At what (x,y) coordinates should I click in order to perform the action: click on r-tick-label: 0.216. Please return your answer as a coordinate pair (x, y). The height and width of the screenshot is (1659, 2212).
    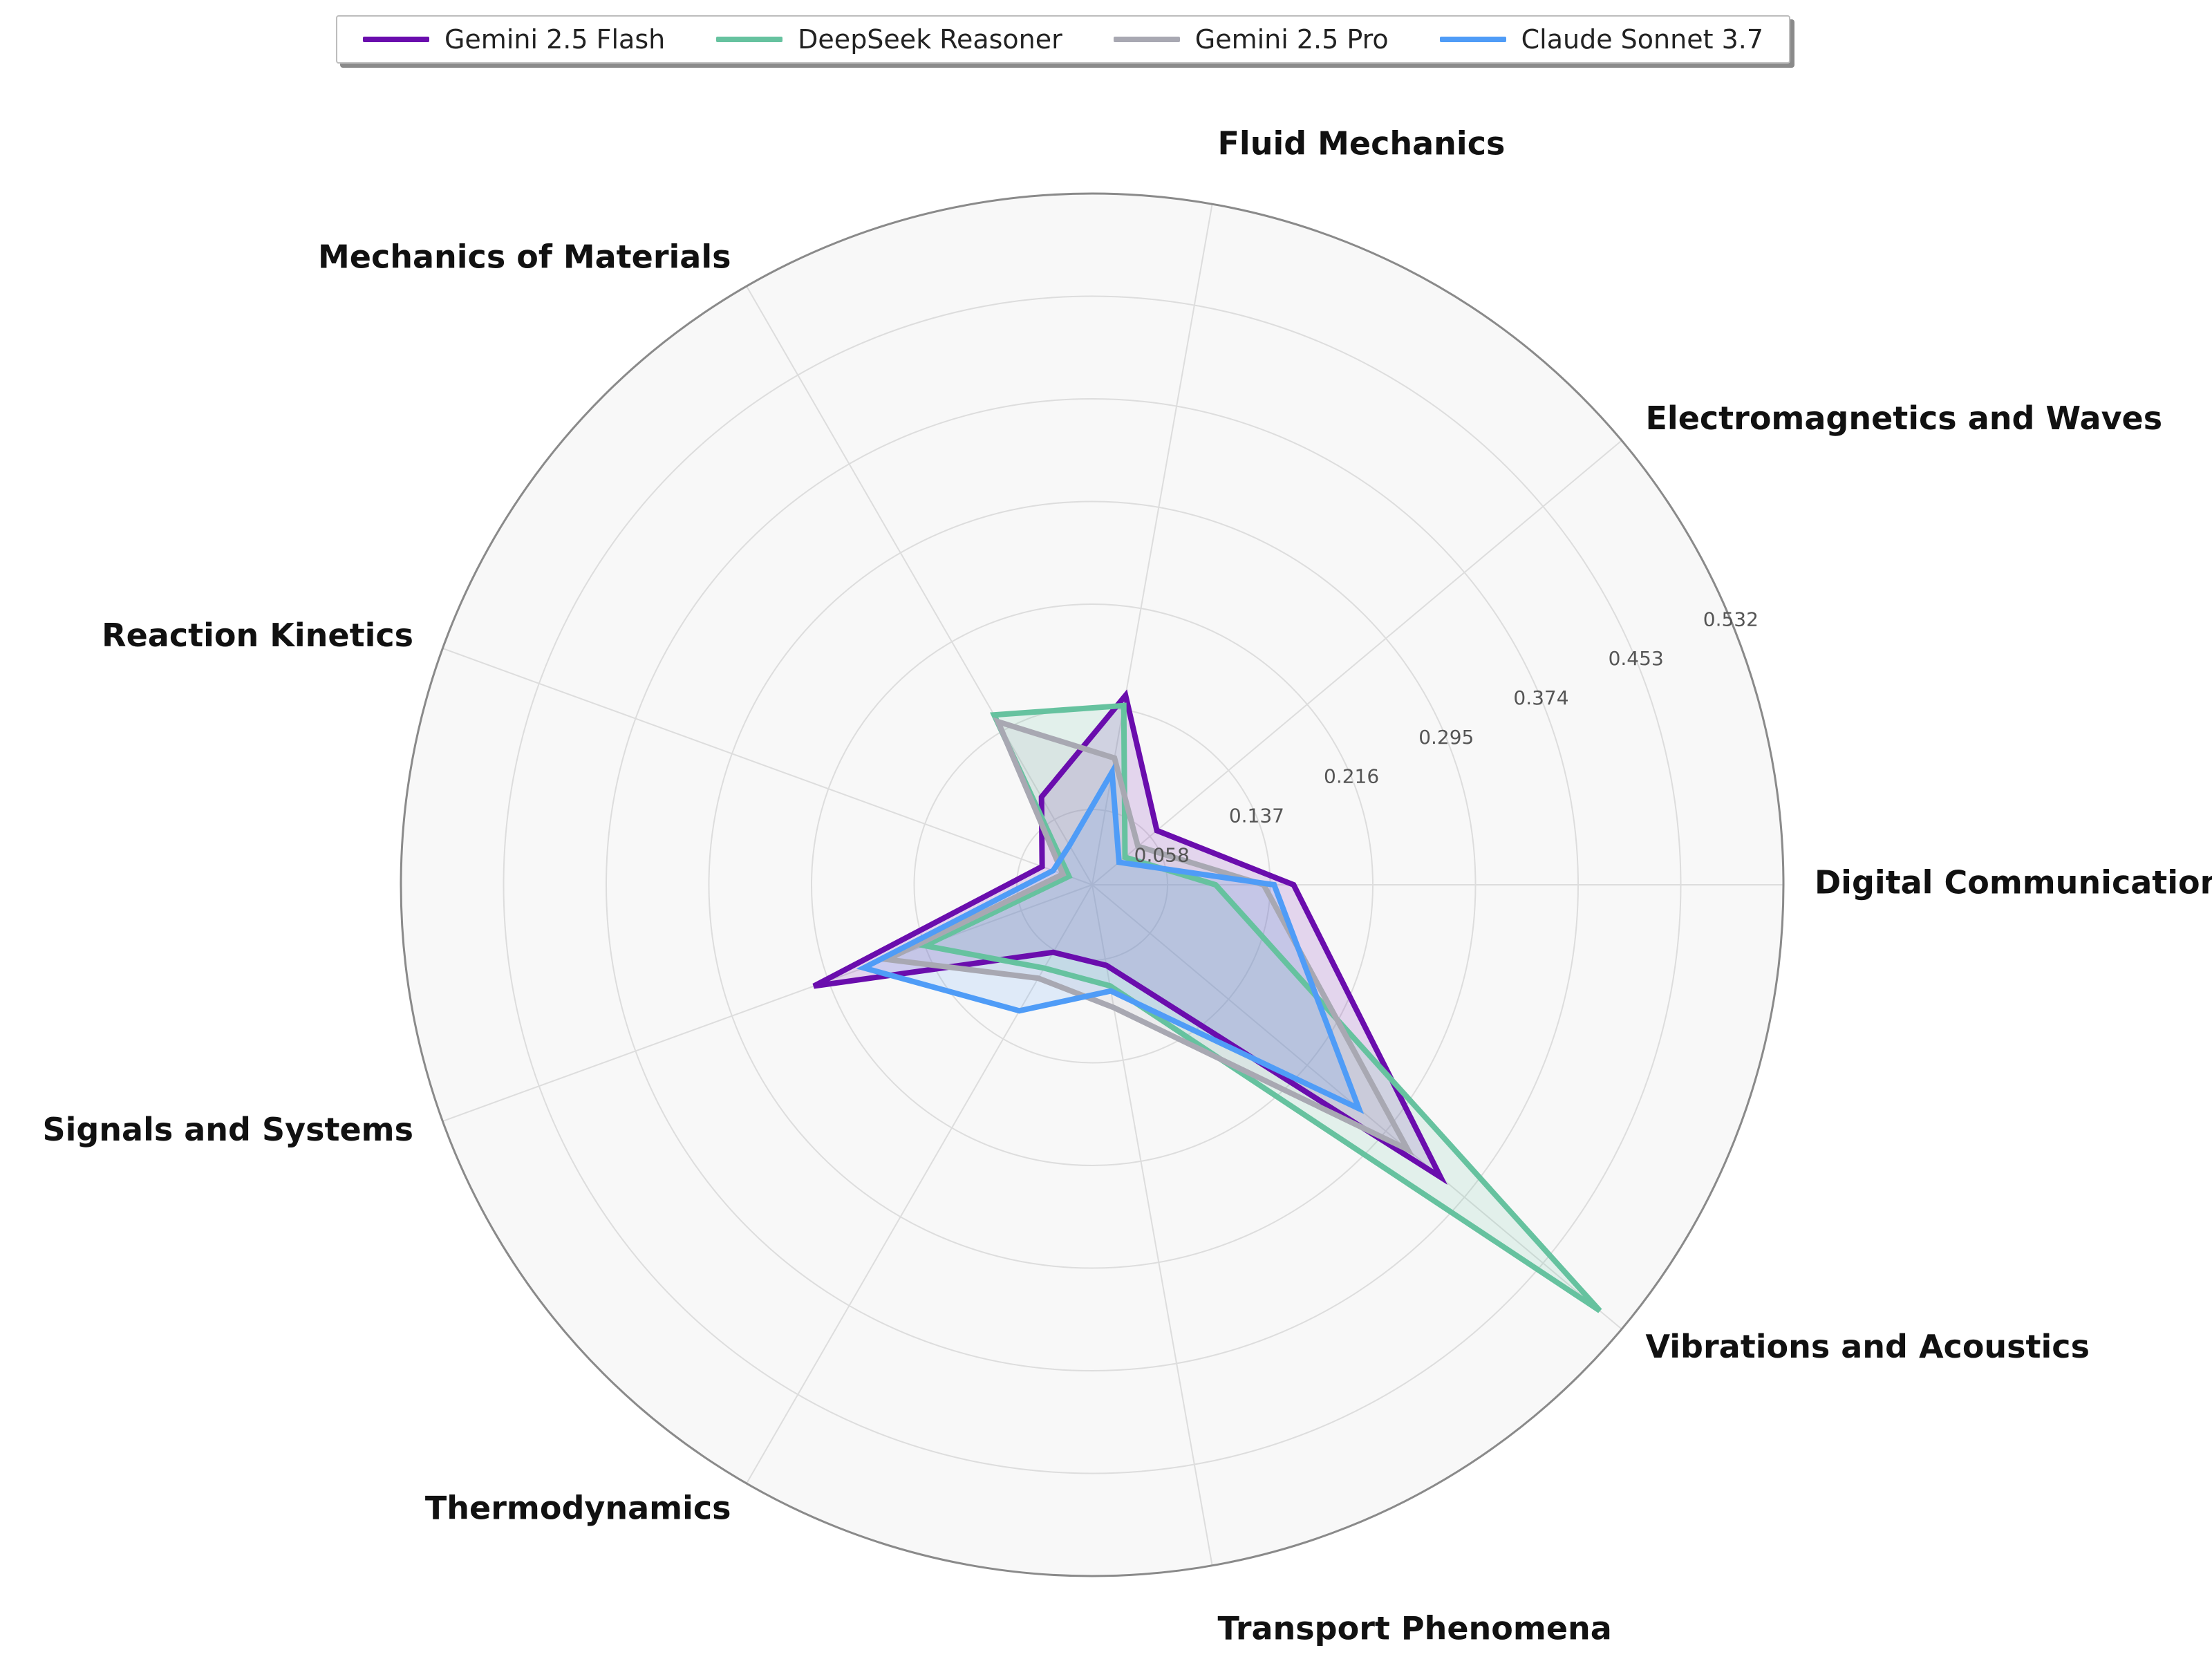
    Looking at the image, I should click on (1351, 777).